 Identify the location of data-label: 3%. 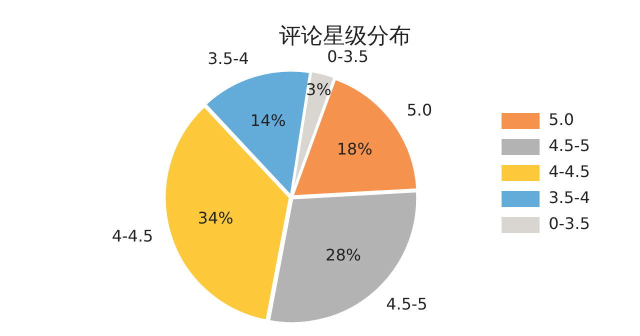
(319, 89).